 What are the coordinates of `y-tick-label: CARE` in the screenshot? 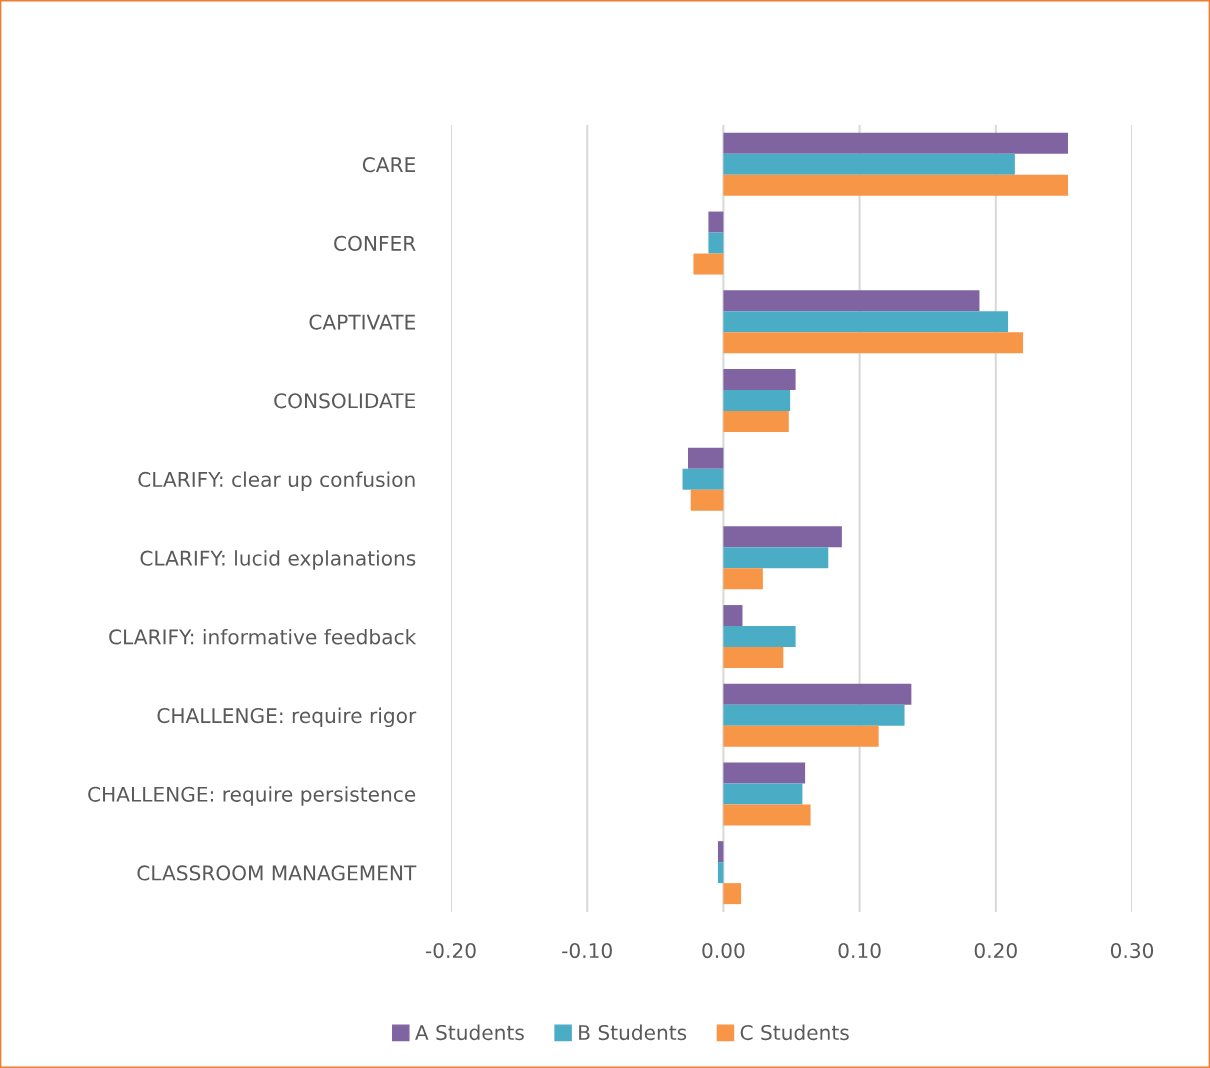 It's located at (388, 165).